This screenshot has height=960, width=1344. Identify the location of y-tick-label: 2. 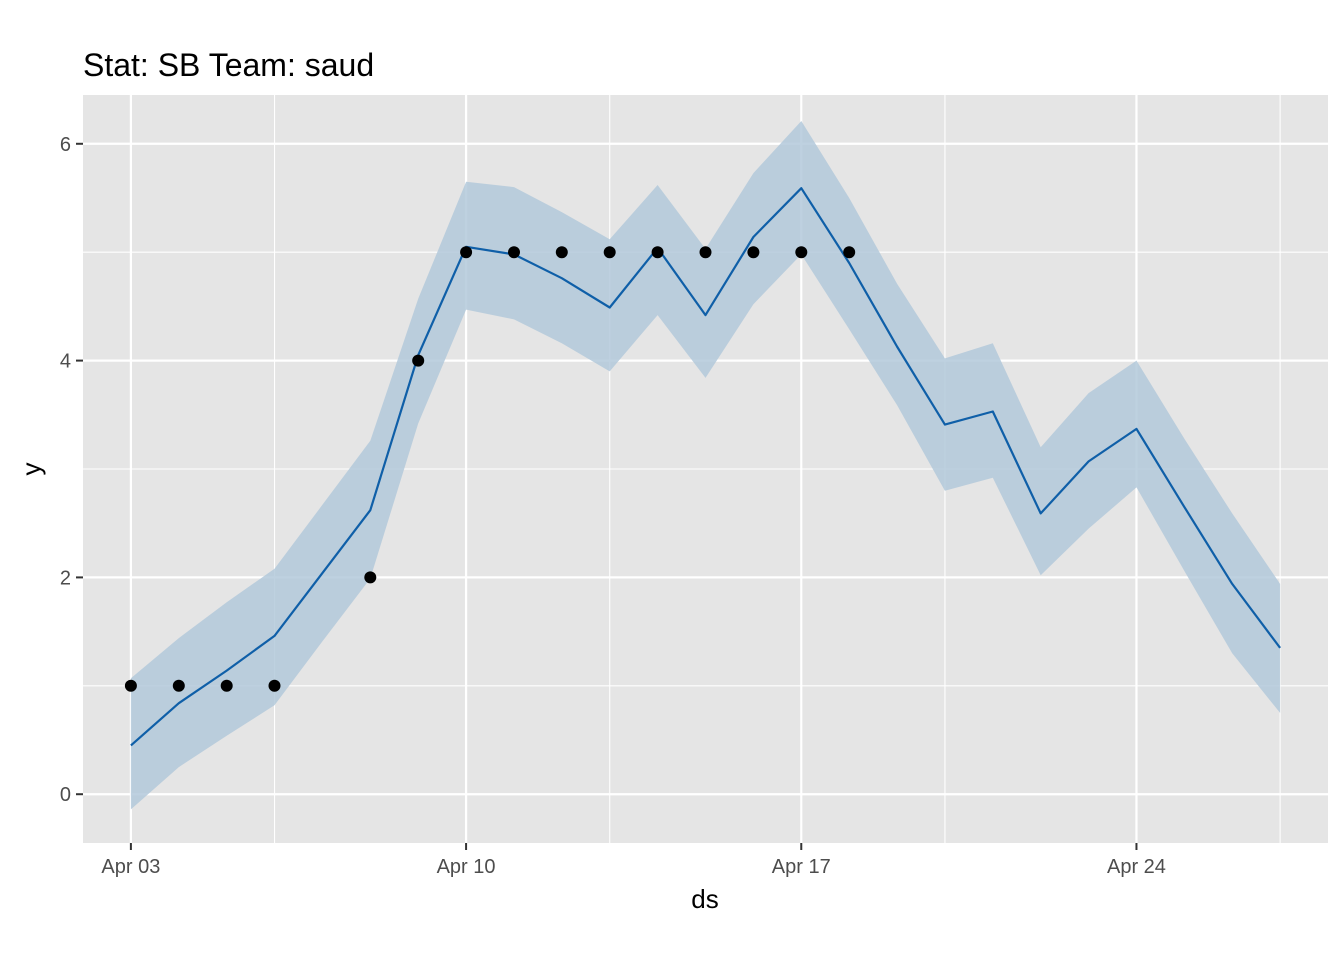
(65, 578).